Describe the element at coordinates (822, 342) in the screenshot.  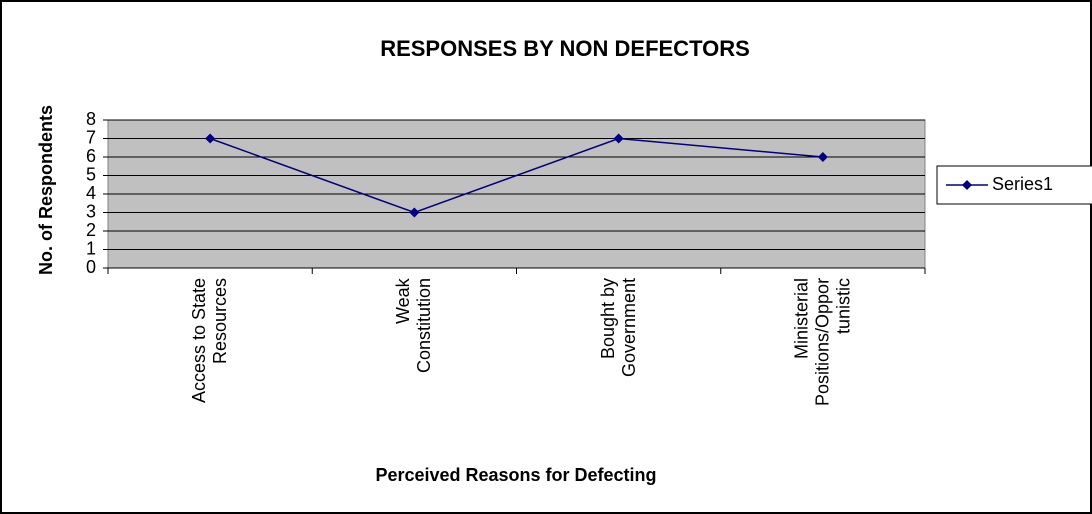
I see `x-tick-label: Ministerial Positions/Oppor tunistic` at that location.